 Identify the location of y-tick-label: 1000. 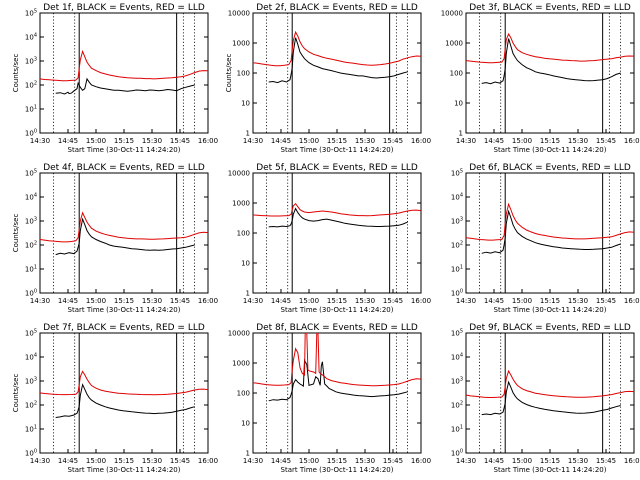
(454, 44).